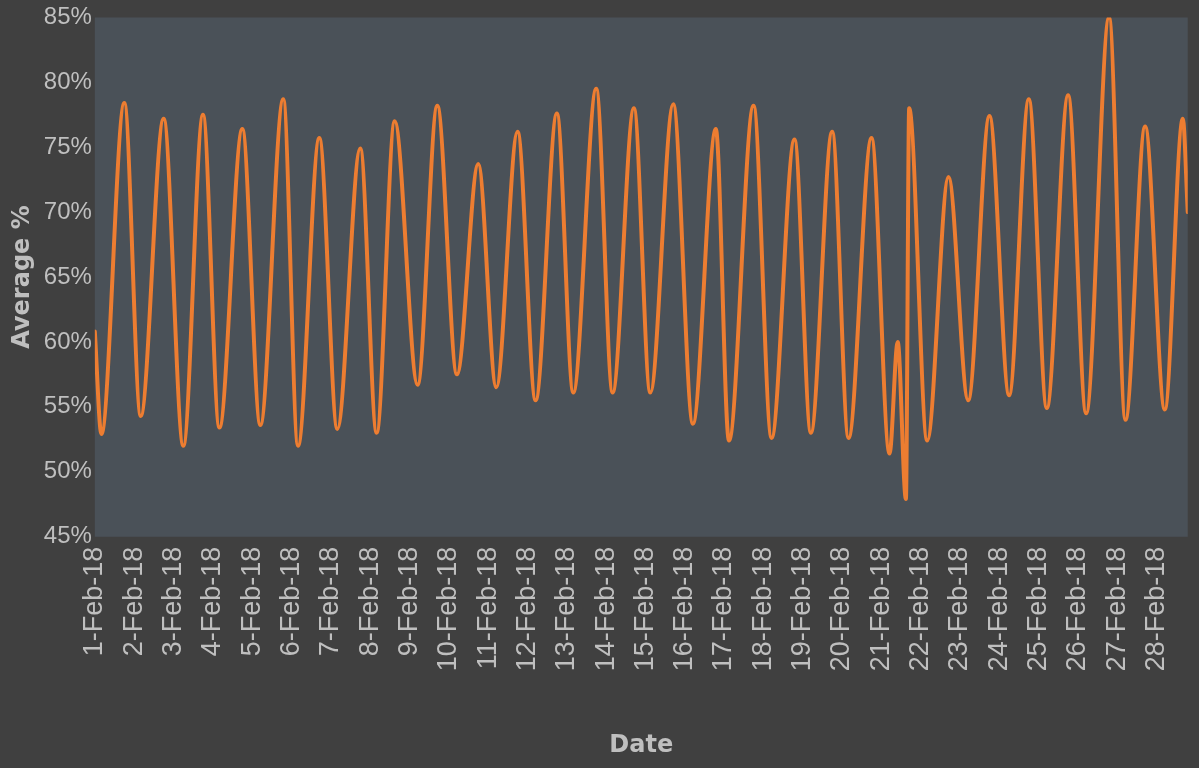  Describe the element at coordinates (67, 470) in the screenshot. I see `y-tick-label: 50%` at that location.